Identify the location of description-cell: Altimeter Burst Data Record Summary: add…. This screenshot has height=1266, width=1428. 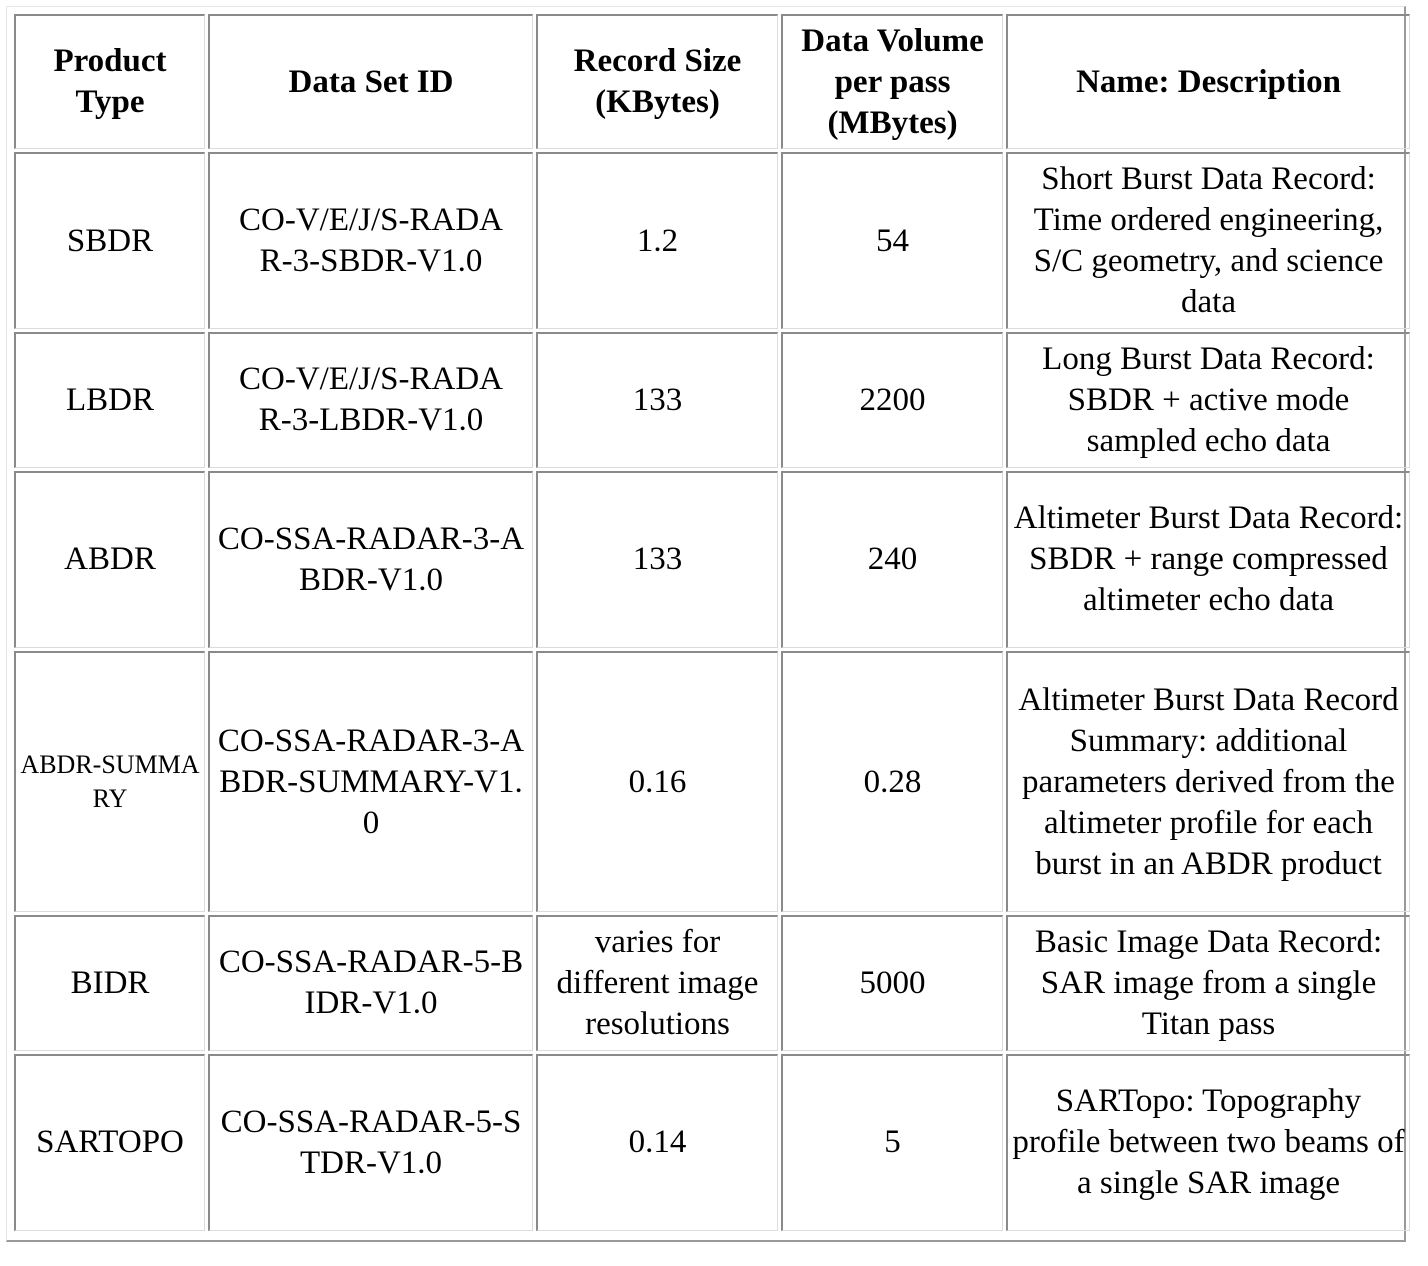
(1208, 781).